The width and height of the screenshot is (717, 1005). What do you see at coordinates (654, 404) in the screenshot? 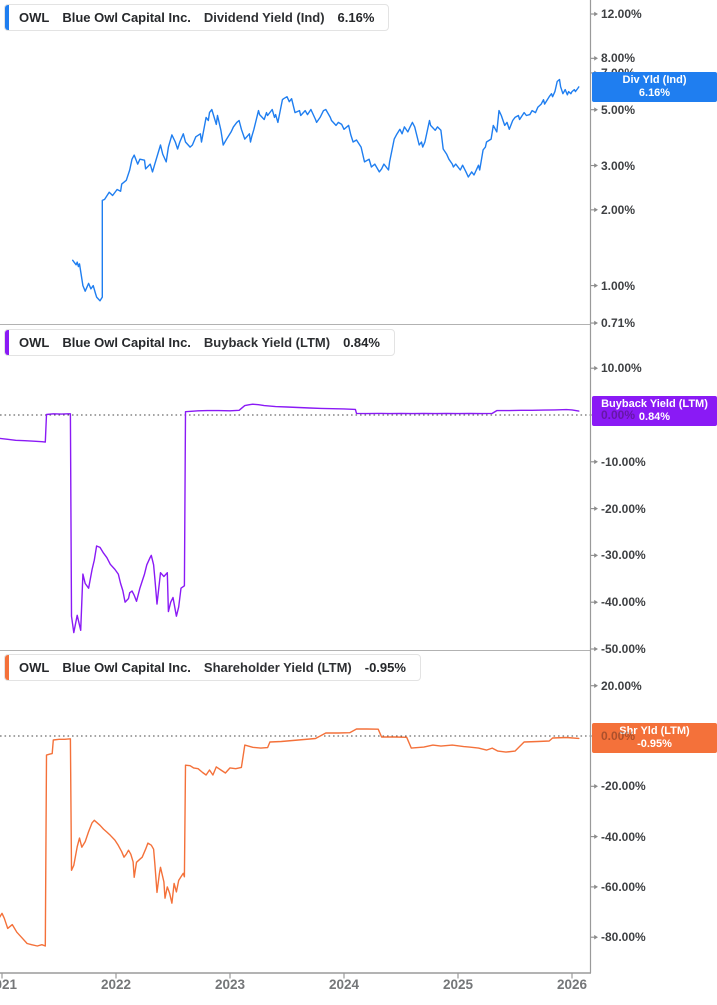
I see `axis-flag-metric: Buyback Yield (LTM)` at bounding box center [654, 404].